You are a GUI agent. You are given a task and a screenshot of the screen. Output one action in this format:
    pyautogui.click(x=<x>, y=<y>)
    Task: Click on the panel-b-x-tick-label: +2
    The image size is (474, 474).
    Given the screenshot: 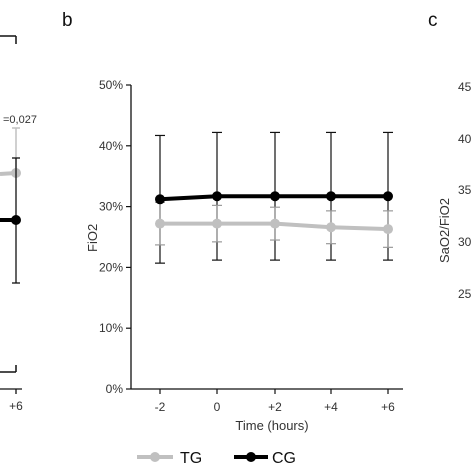 What is the action you would take?
    pyautogui.click(x=275, y=407)
    